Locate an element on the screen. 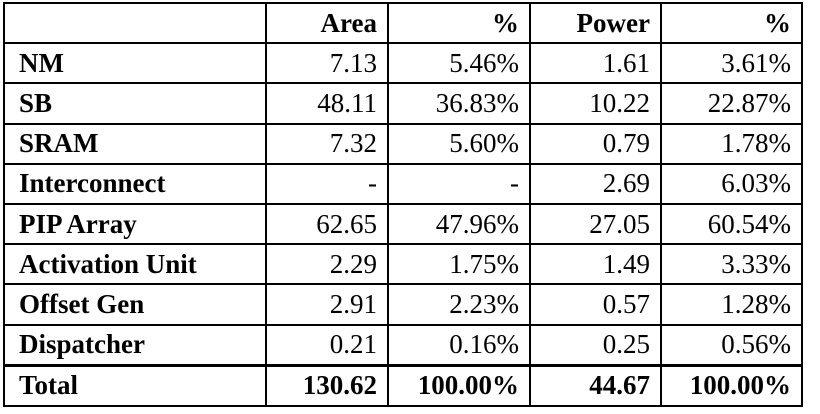 This screenshot has width=820, height=414. table-row: Activation Unit 2.29 1.75% 1.49 3.33% is located at coordinates (403, 264).